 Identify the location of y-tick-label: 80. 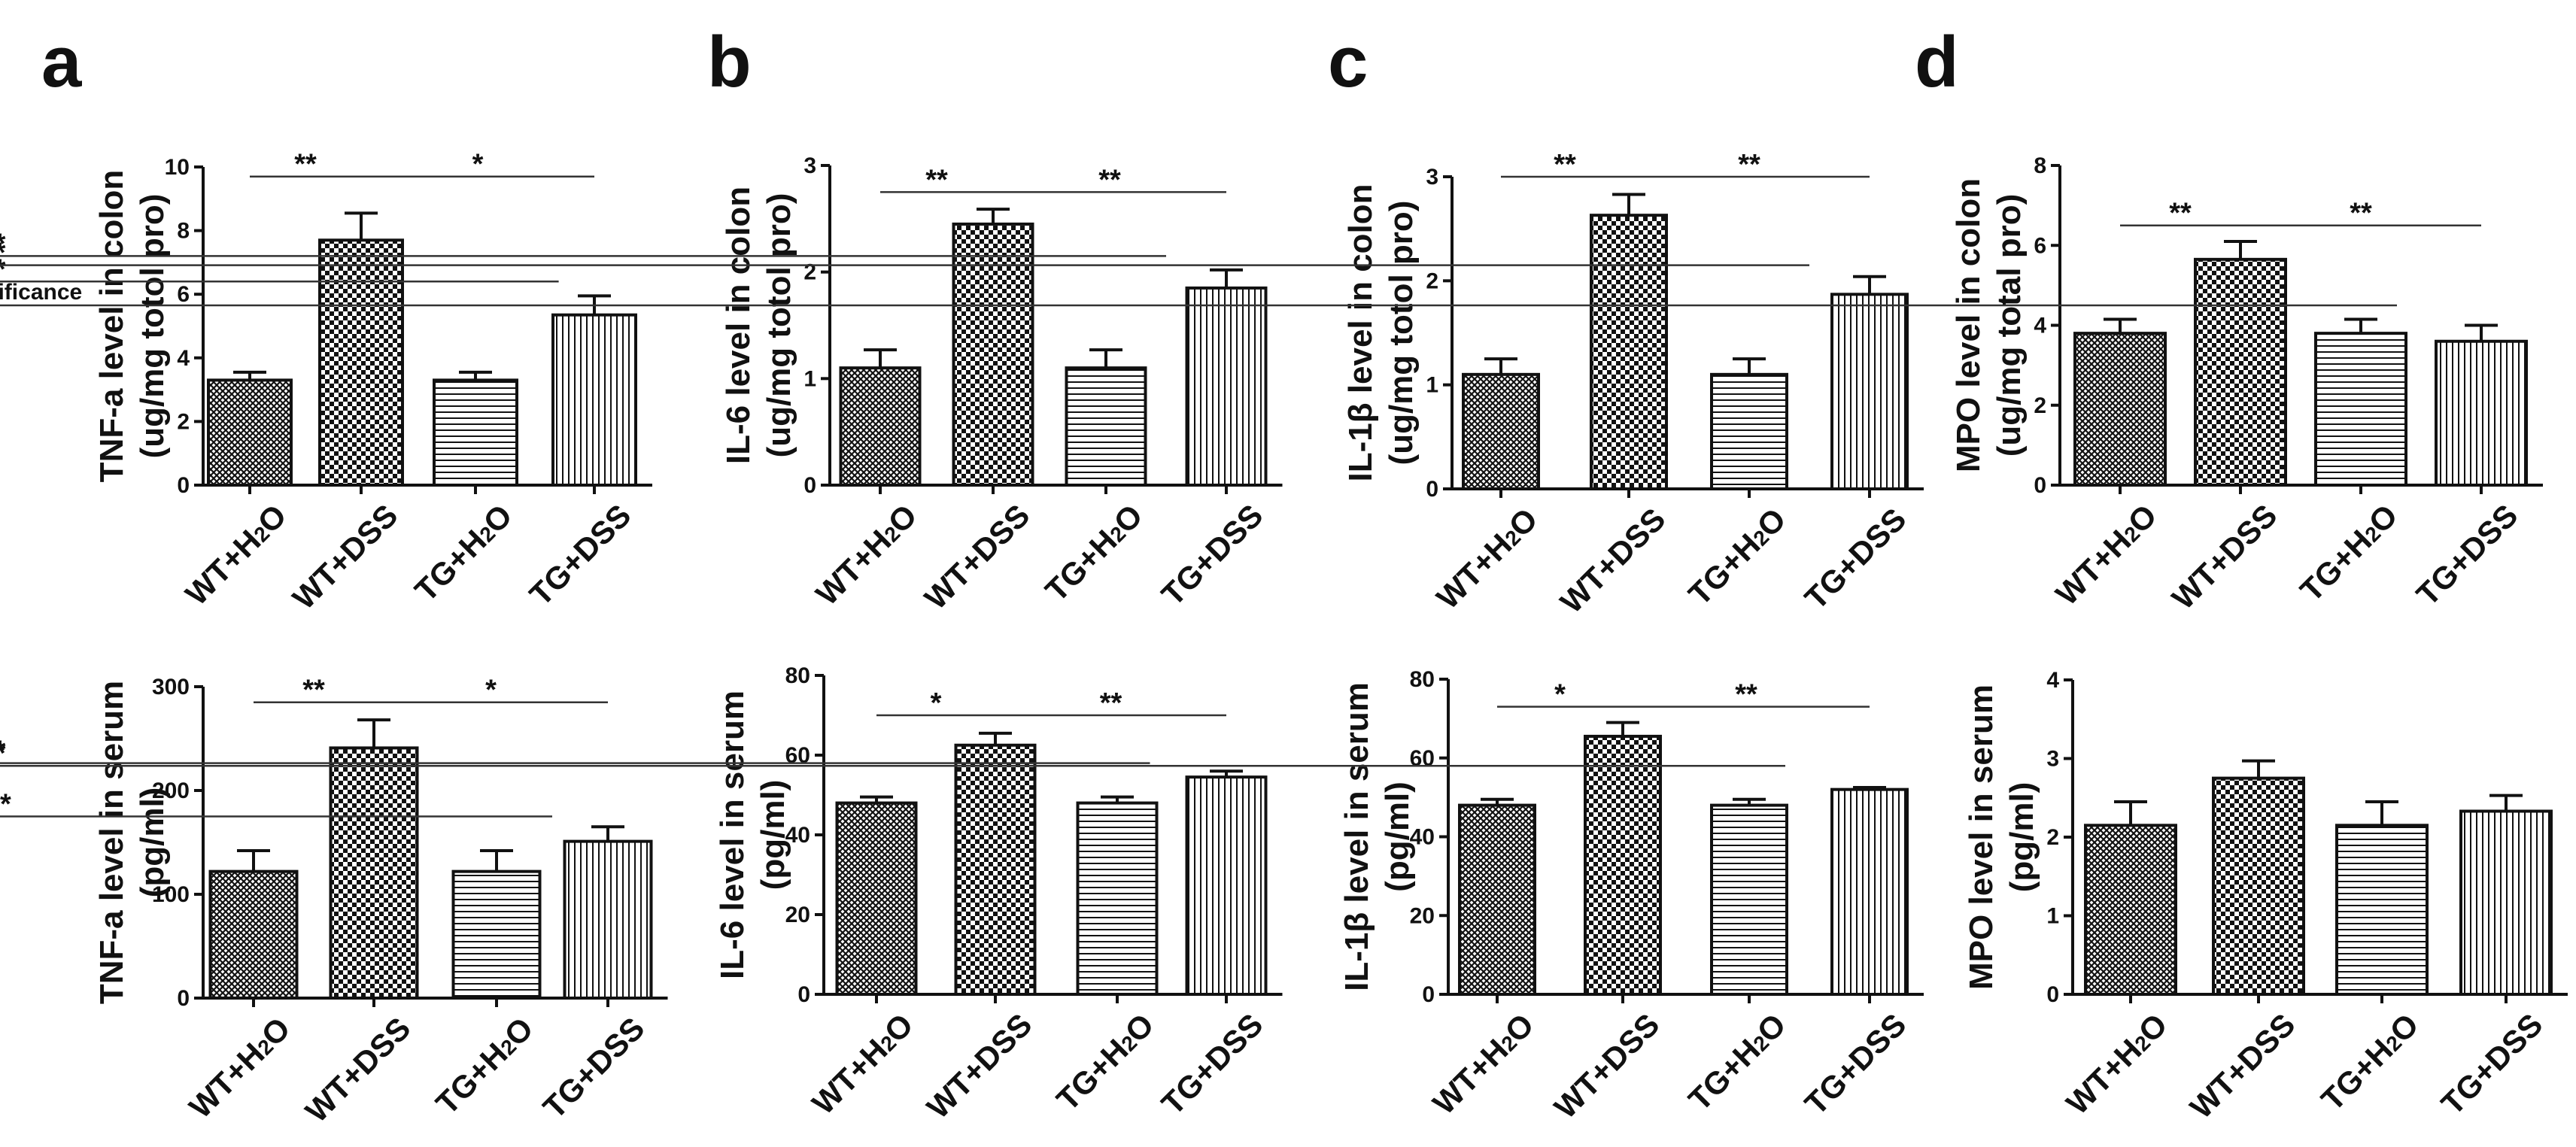
(1423, 679).